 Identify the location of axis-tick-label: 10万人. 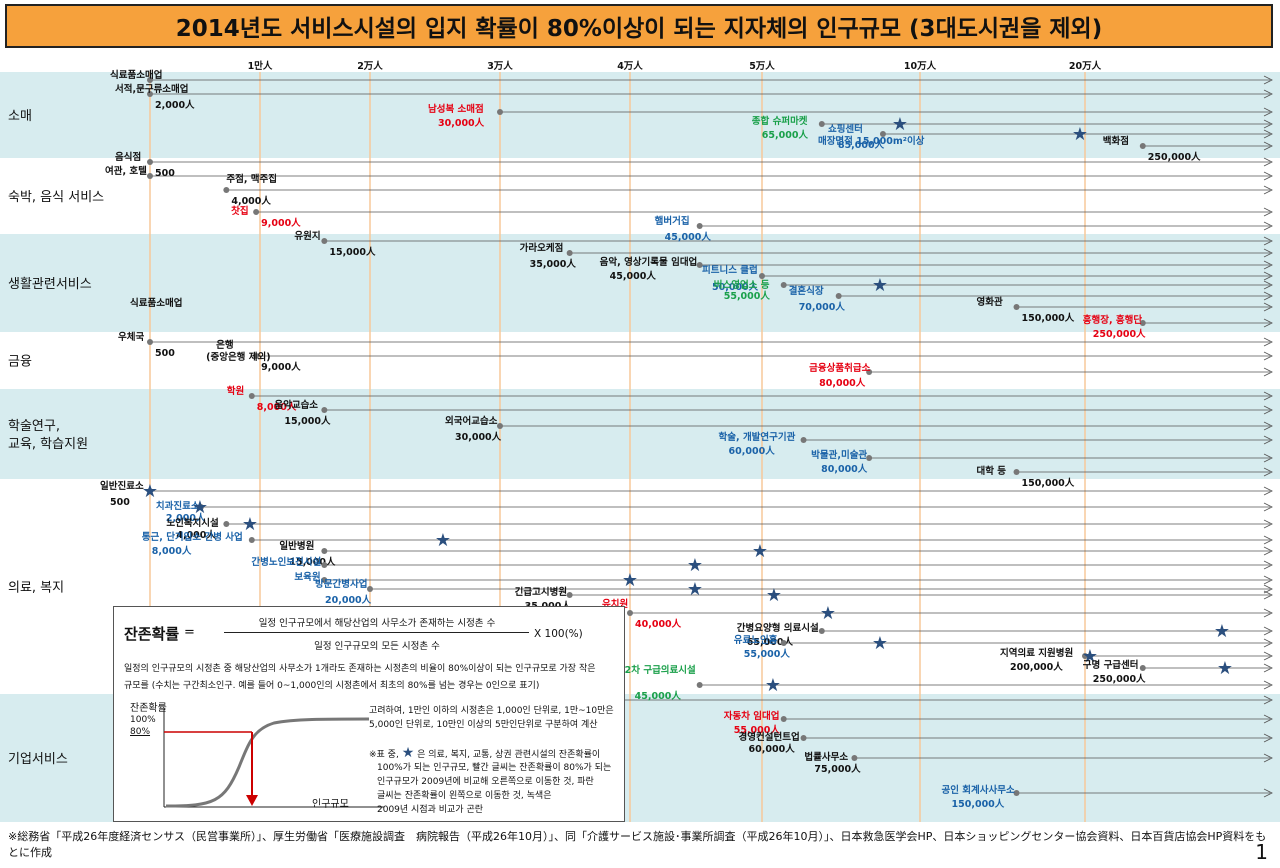
(920, 66).